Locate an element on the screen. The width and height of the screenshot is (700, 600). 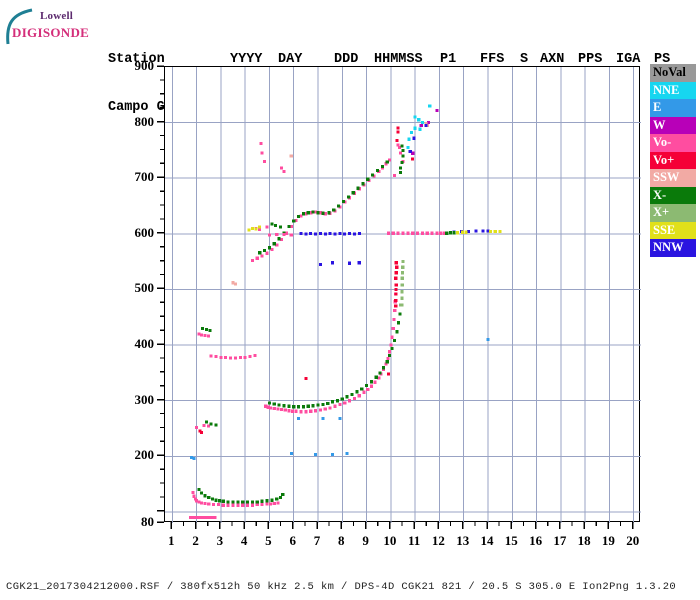
x-tick-label-14: 14 is located at coordinates (487, 540).